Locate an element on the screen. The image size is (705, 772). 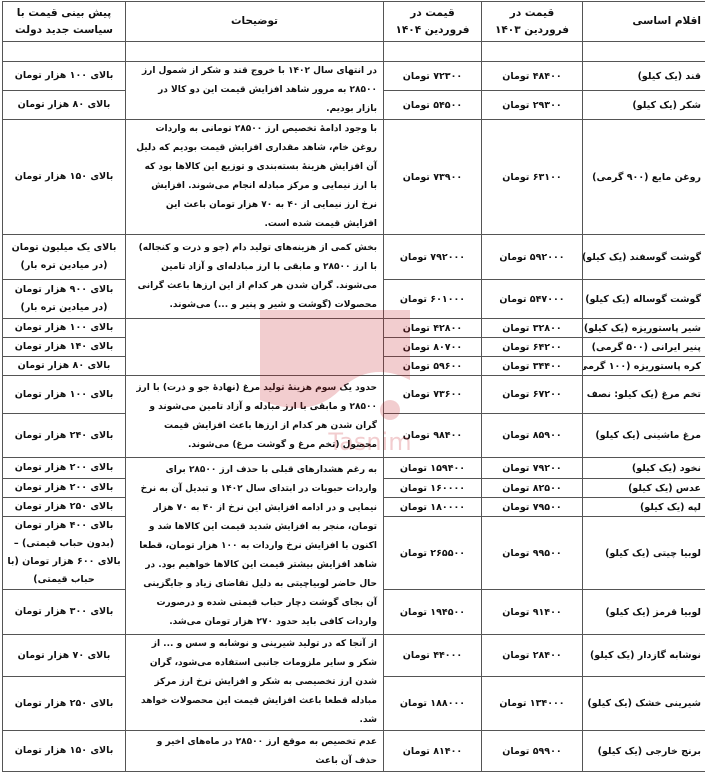
price-1404: ۷۹۲۰۰۰ تومان is located at coordinates (433, 257).